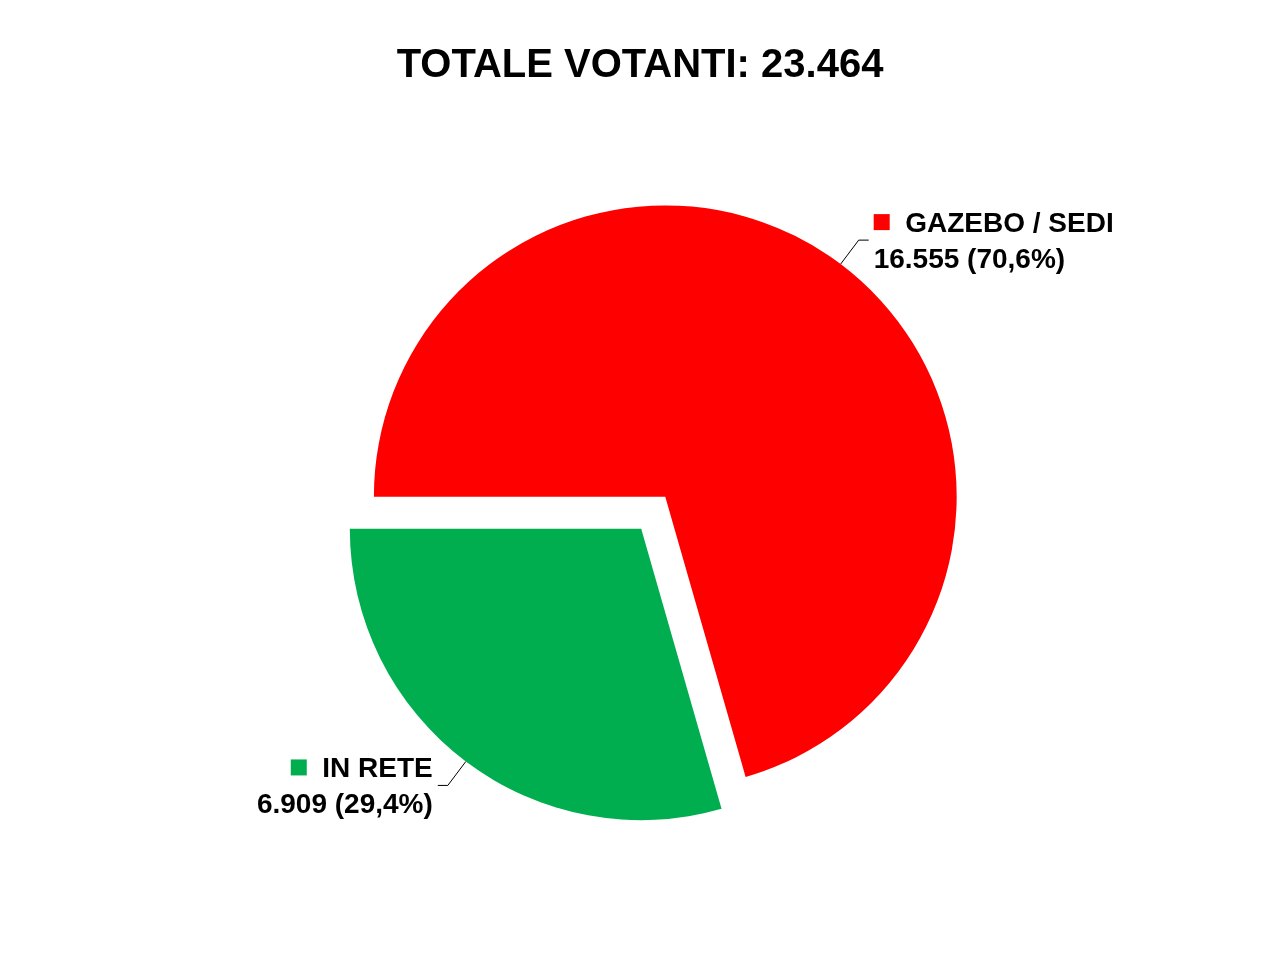 The height and width of the screenshot is (960, 1280). What do you see at coordinates (969, 258) in the screenshot?
I see `data-label: 16.555 (70,6%)` at bounding box center [969, 258].